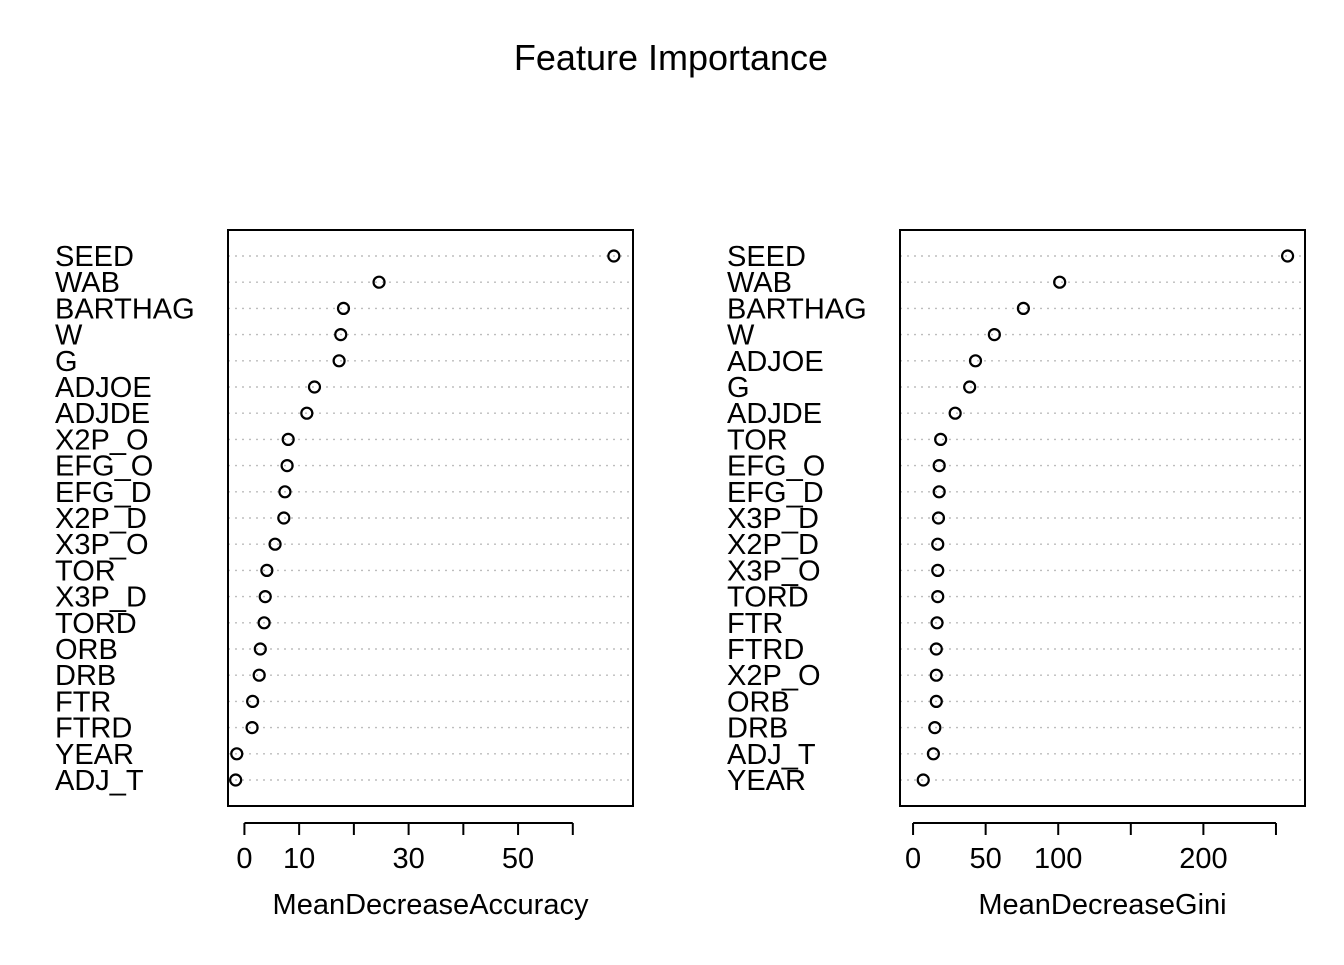 Image resolution: width=1344 pixels, height=965 pixels. Describe the element at coordinates (94, 755) in the screenshot. I see `panel-1-row-label: YEAR` at that location.